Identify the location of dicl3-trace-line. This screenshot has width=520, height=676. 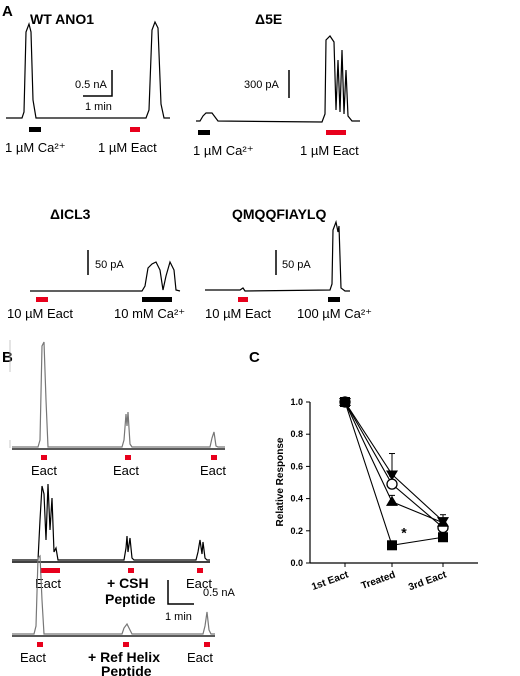
(105, 276).